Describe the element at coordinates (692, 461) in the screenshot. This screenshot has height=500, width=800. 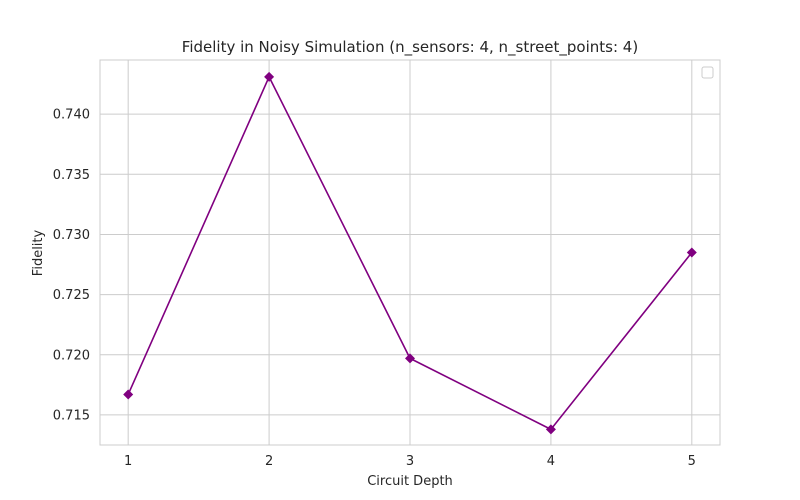
I see `x-tick-label: 5` at that location.